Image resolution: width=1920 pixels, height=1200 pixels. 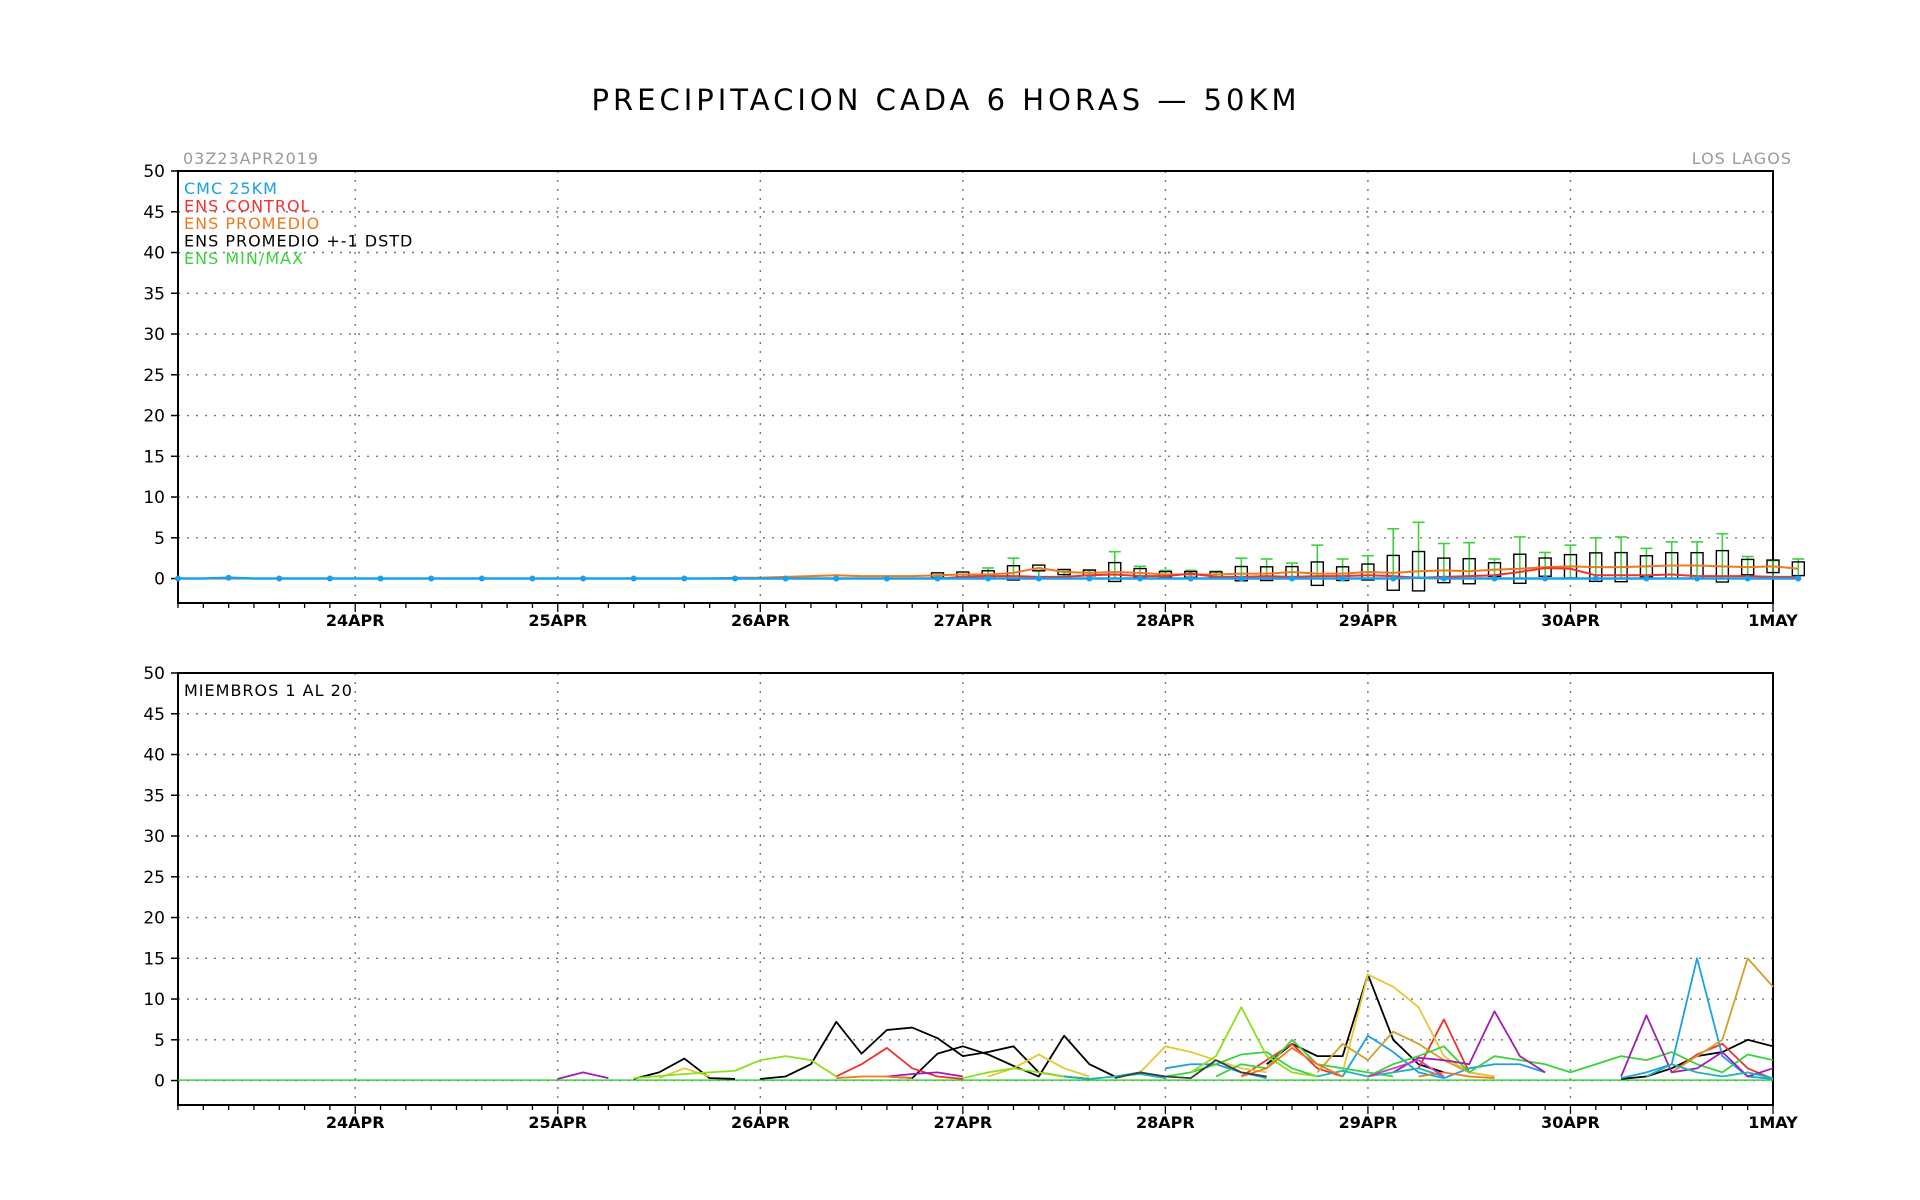 What do you see at coordinates (1742, 158) in the screenshot?
I see `region-label: LOS LAGOS` at bounding box center [1742, 158].